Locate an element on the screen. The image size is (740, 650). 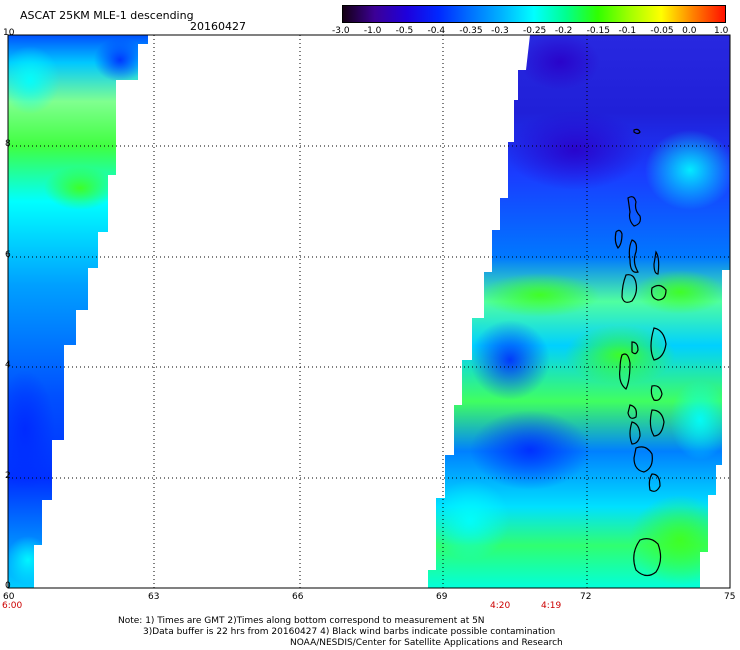
lat-tick: 10 is located at coordinates (9, 33).